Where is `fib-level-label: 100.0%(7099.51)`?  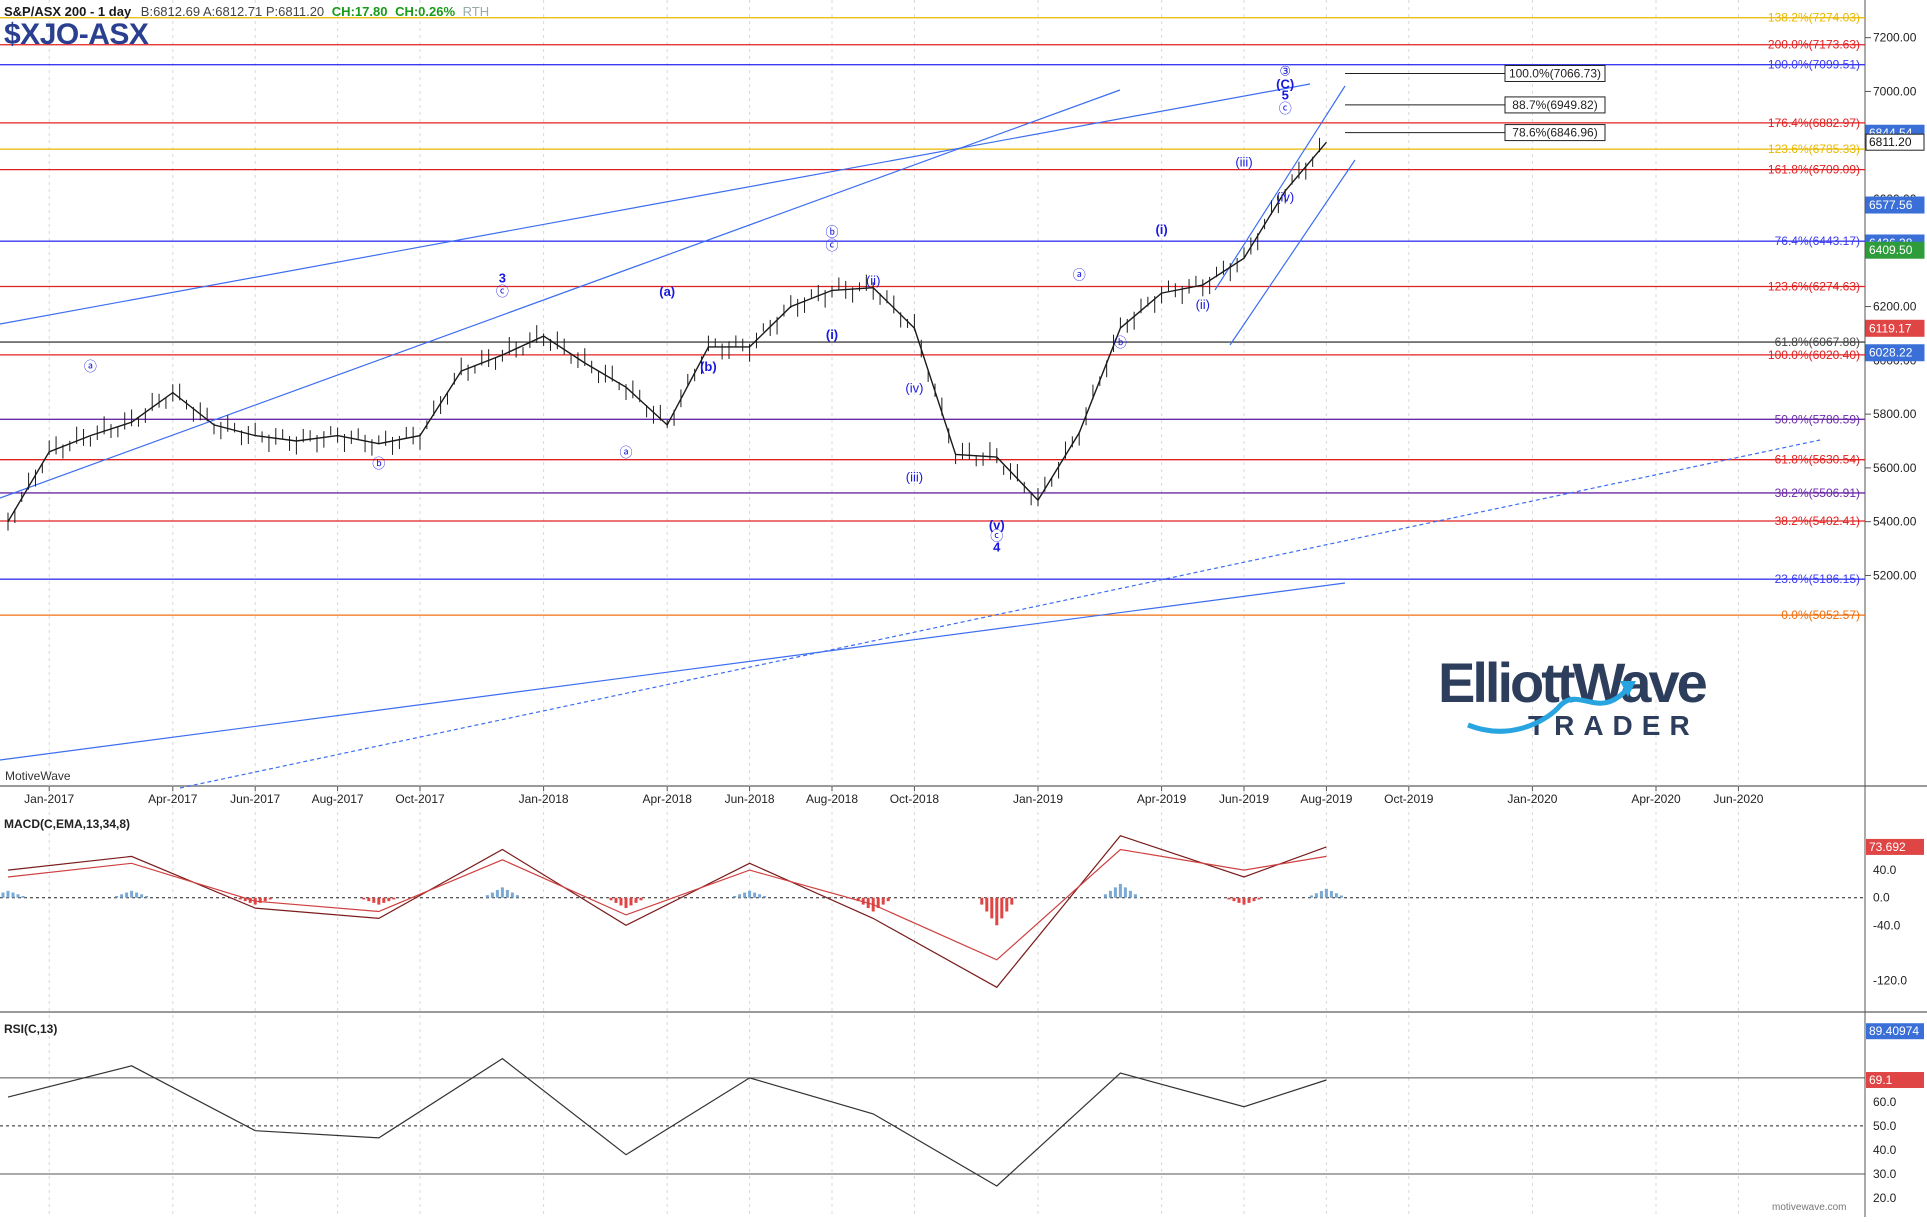
fib-level-label: 100.0%(7099.51) is located at coordinates (1814, 65).